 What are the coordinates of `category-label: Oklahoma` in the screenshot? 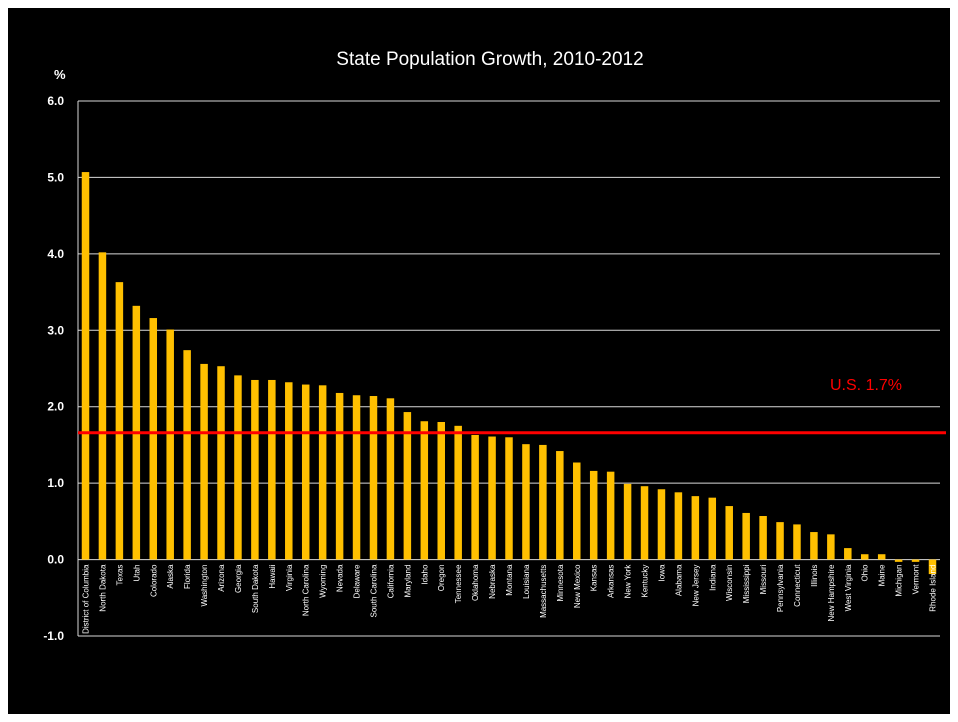 It's located at (475, 582).